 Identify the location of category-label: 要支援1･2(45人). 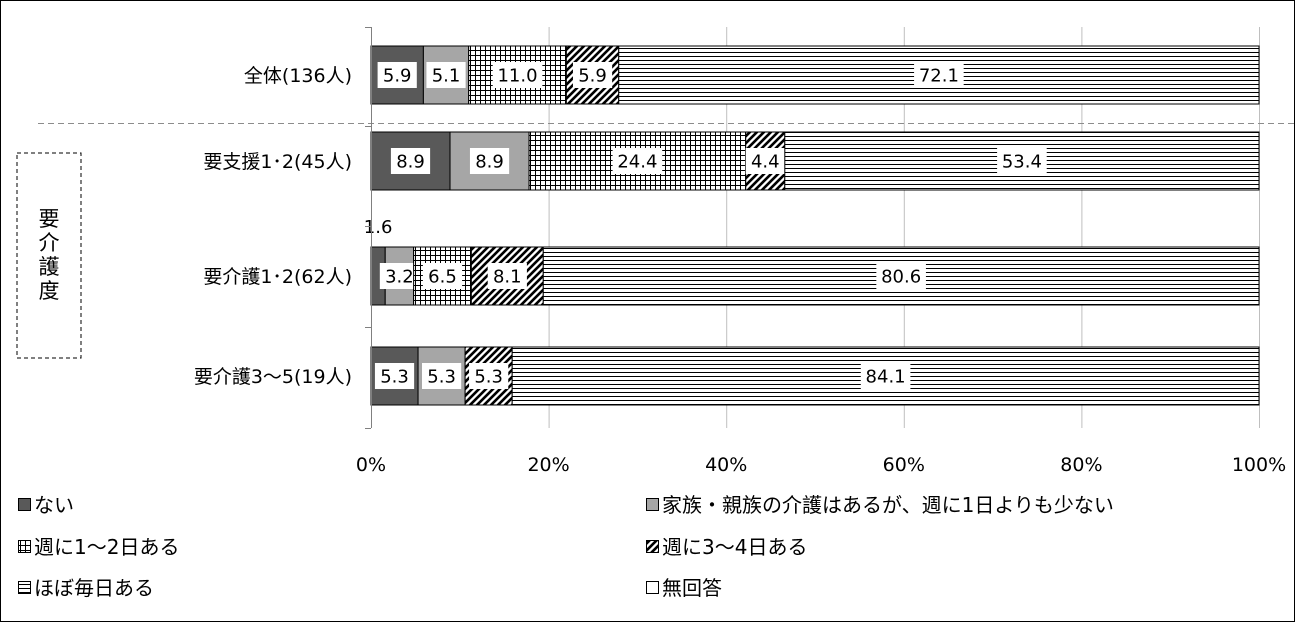
(277, 162).